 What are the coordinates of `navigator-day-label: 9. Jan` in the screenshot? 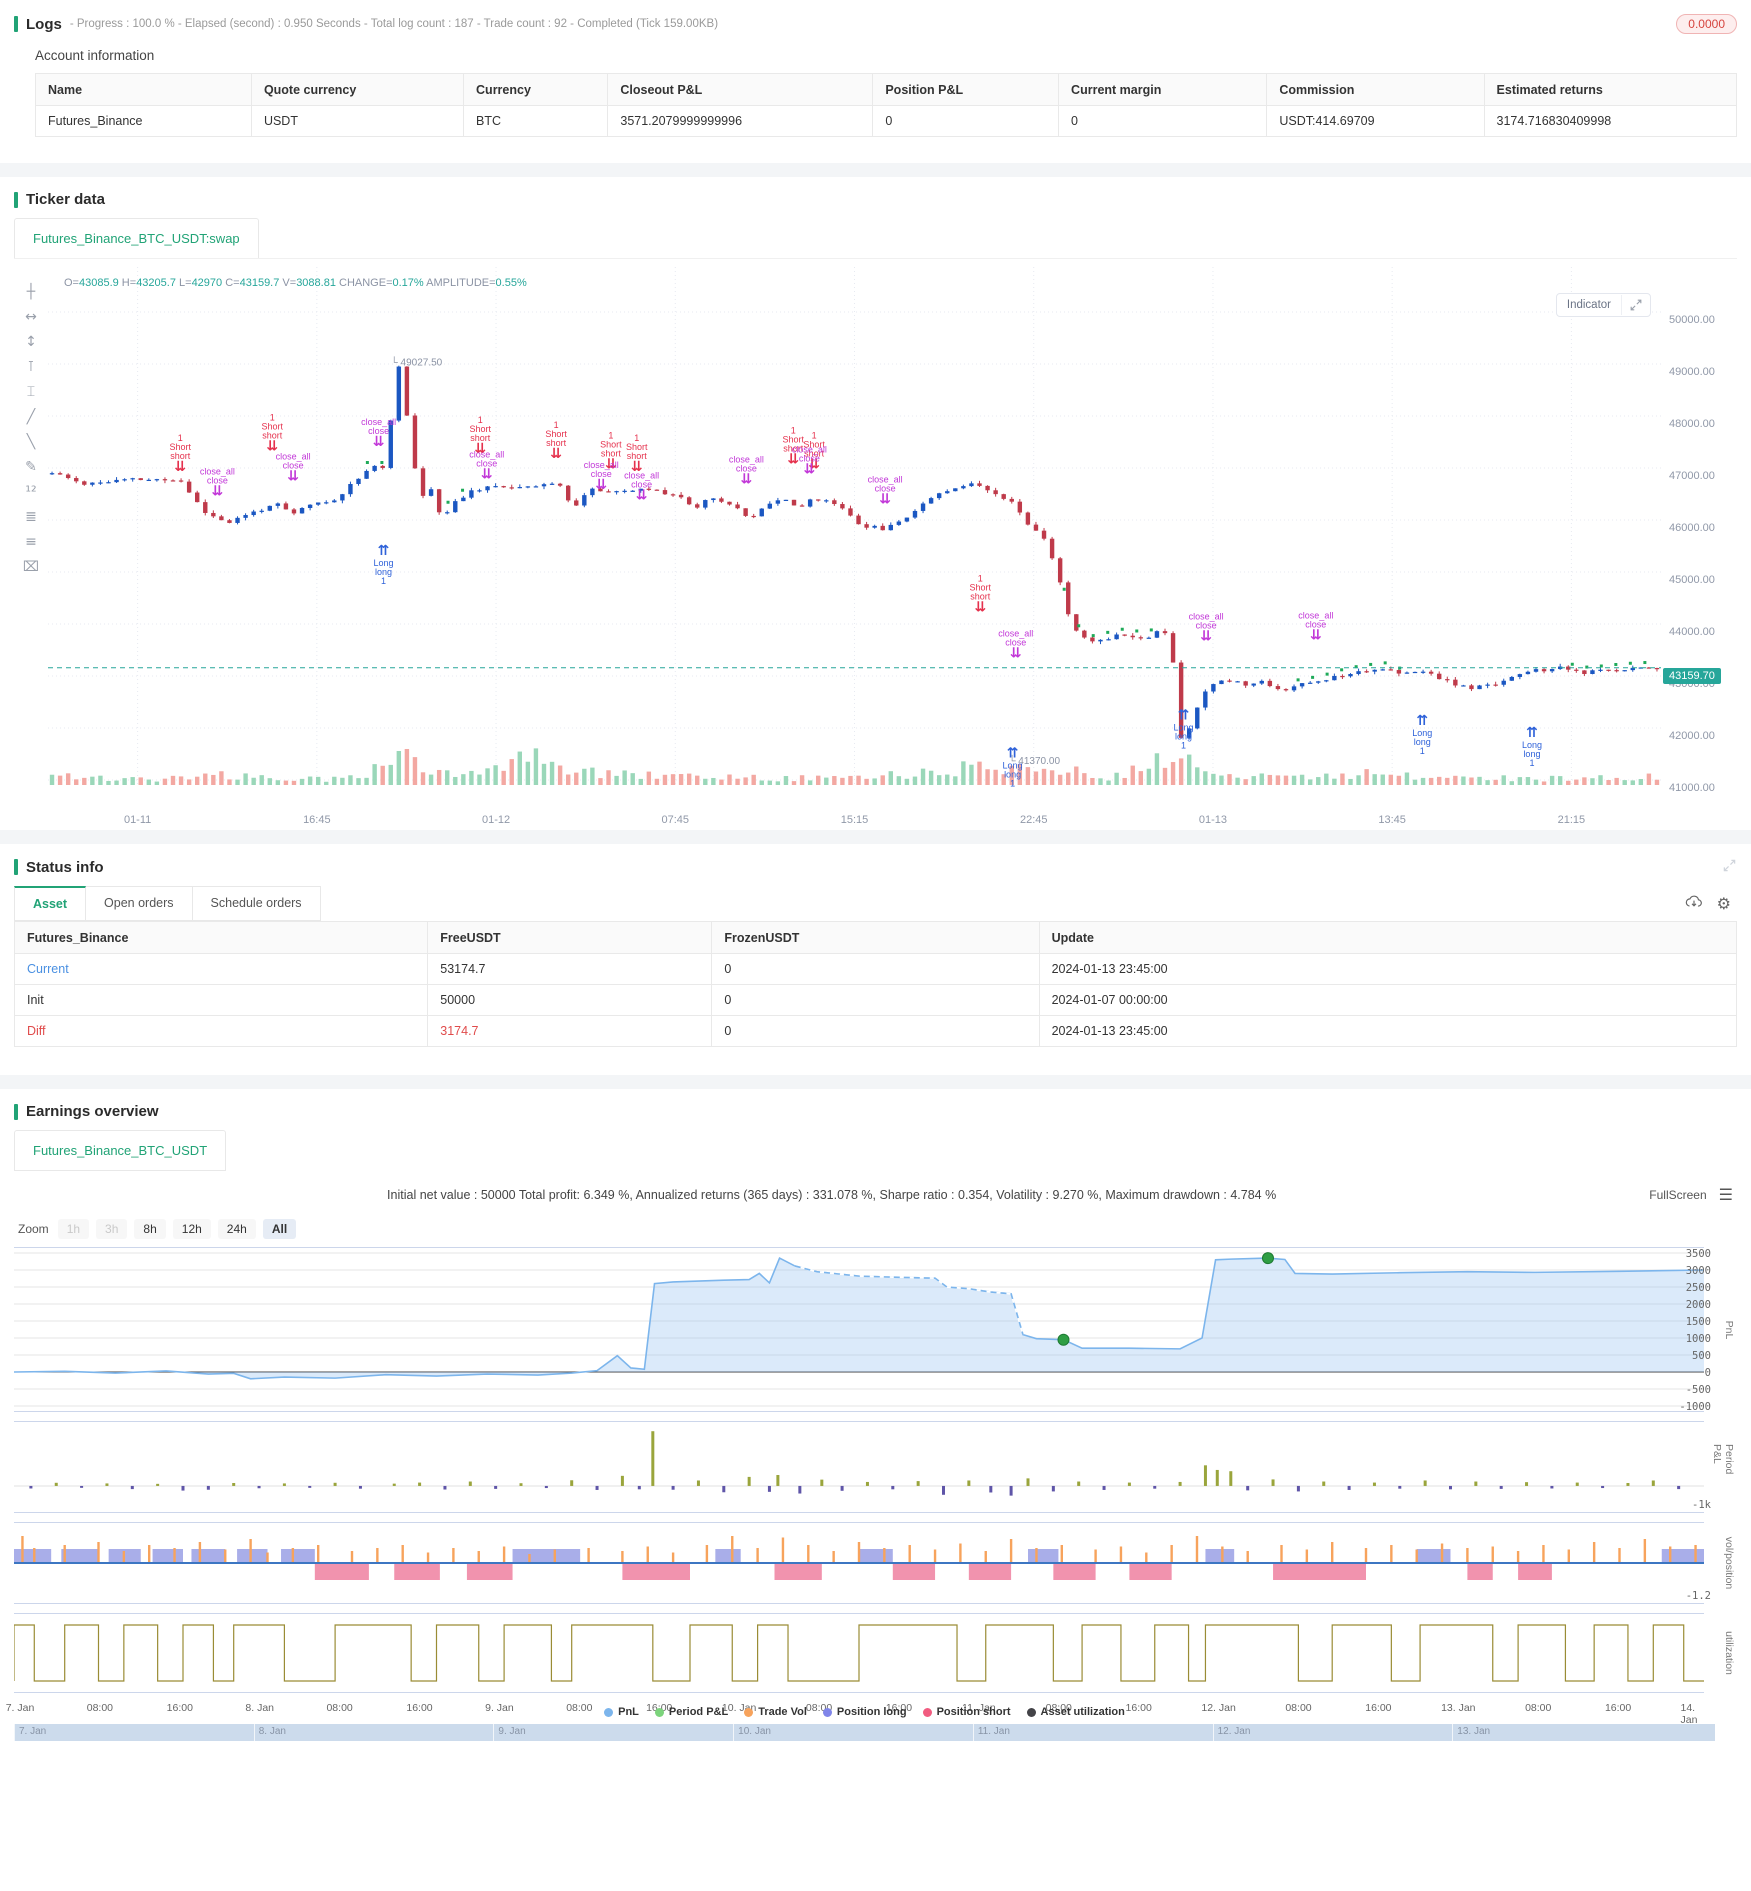 It's located at (512, 1731).